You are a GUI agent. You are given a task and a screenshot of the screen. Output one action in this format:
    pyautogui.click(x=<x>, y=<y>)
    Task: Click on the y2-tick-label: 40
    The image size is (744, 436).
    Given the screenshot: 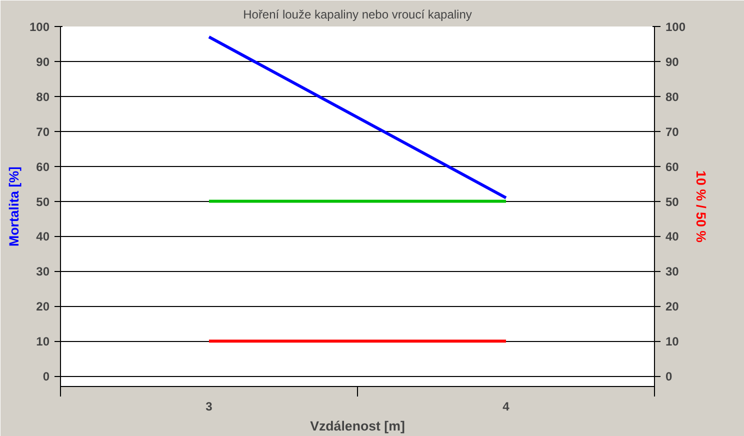 What is the action you would take?
    pyautogui.click(x=673, y=237)
    